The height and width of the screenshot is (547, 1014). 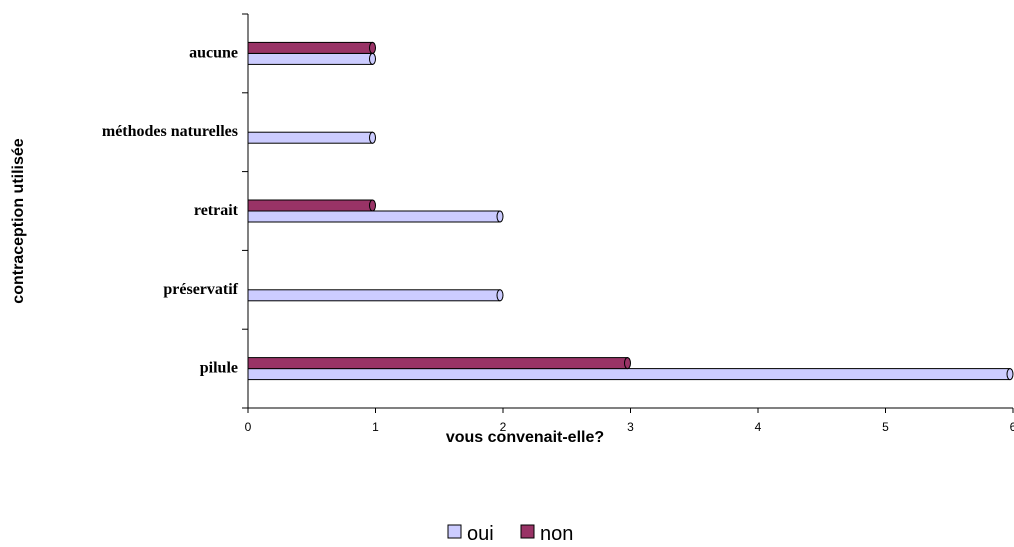 I want to click on legend: oui non, so click(x=510, y=534).